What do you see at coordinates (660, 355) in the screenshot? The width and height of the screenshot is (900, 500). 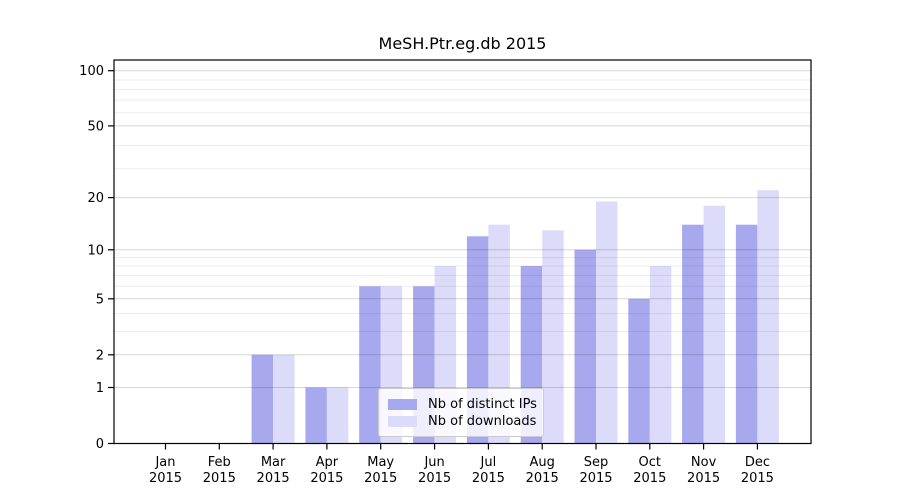 I see `bar-oct-downloads` at bounding box center [660, 355].